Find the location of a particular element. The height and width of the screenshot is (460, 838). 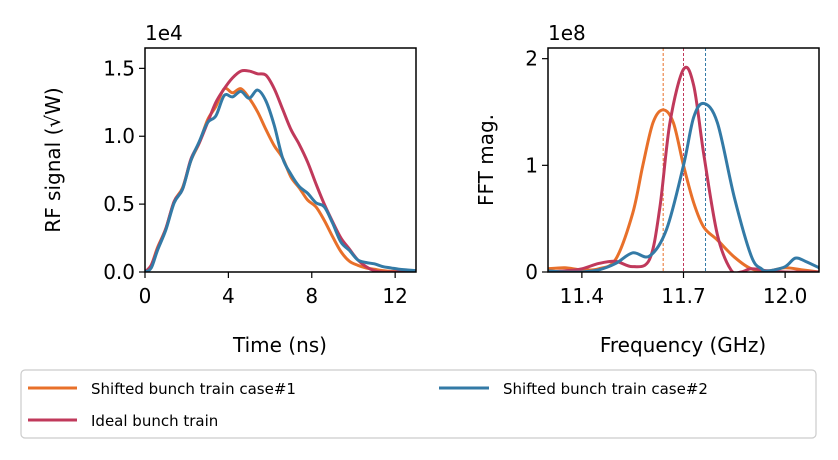

fft-plot-xlabel: Frequency (GHz) is located at coordinates (683, 345).